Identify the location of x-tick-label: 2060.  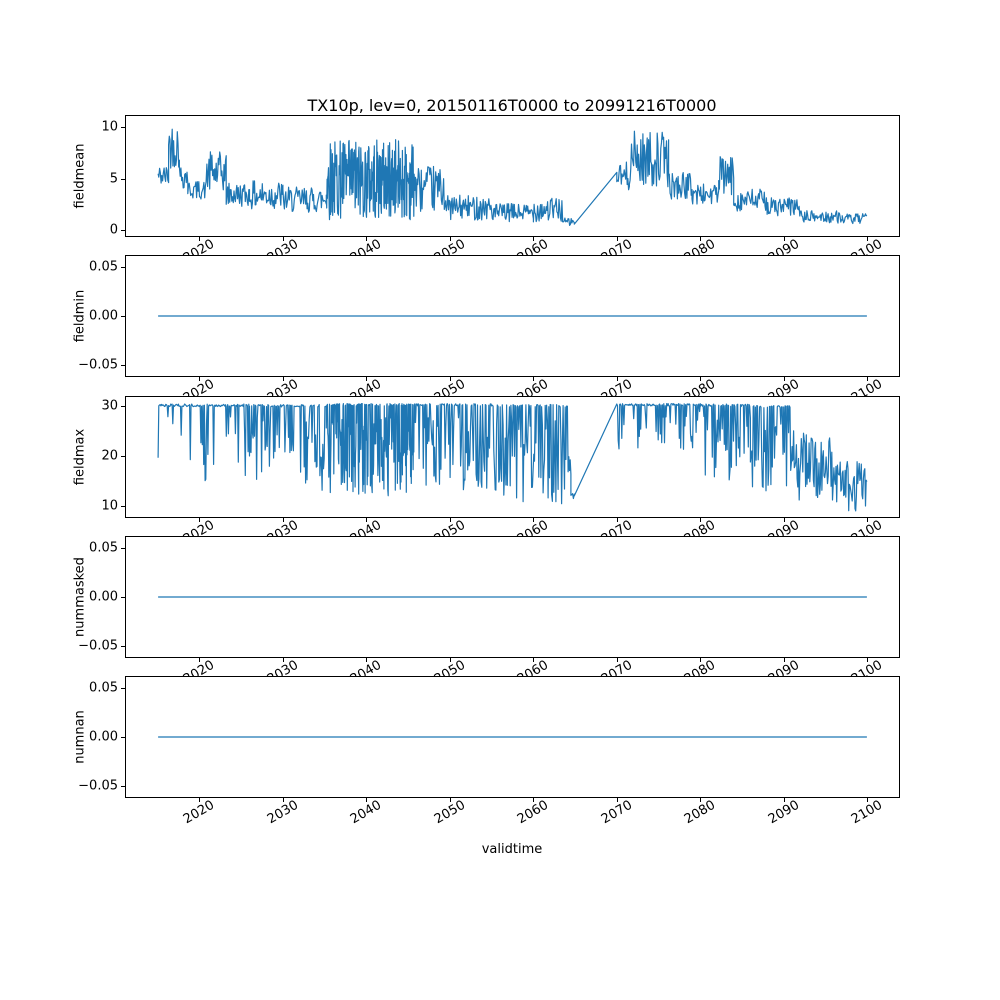
(533, 812).